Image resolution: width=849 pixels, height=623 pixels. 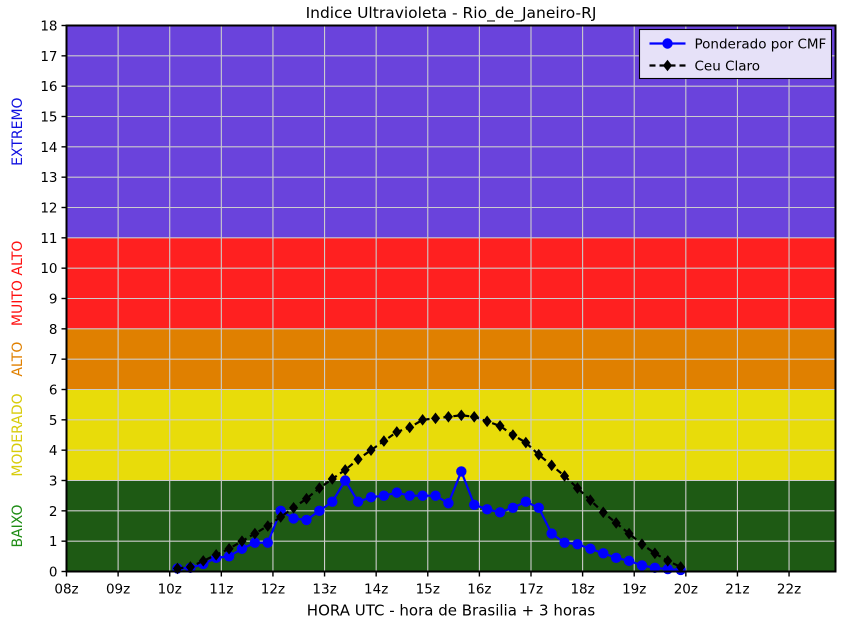 What do you see at coordinates (18, 434) in the screenshot?
I see `band-category-label: MODERADO` at bounding box center [18, 434].